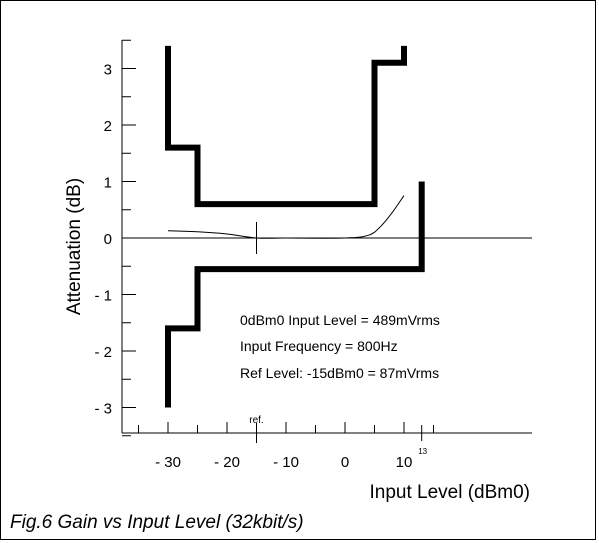  Describe the element at coordinates (108, 70) in the screenshot. I see `y-tick-label: 3` at that location.